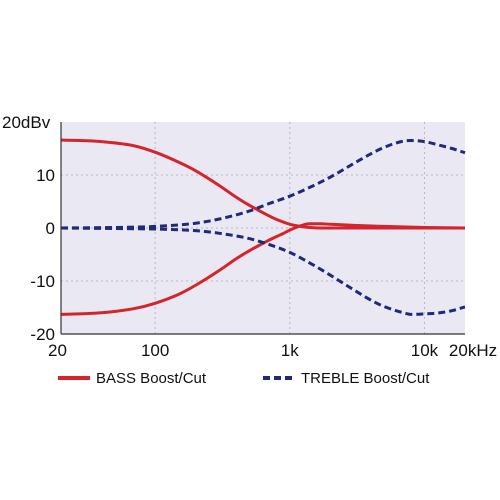 This screenshot has width=500, height=500. Describe the element at coordinates (45, 175) in the screenshot. I see `y-tick-label: 10` at that location.